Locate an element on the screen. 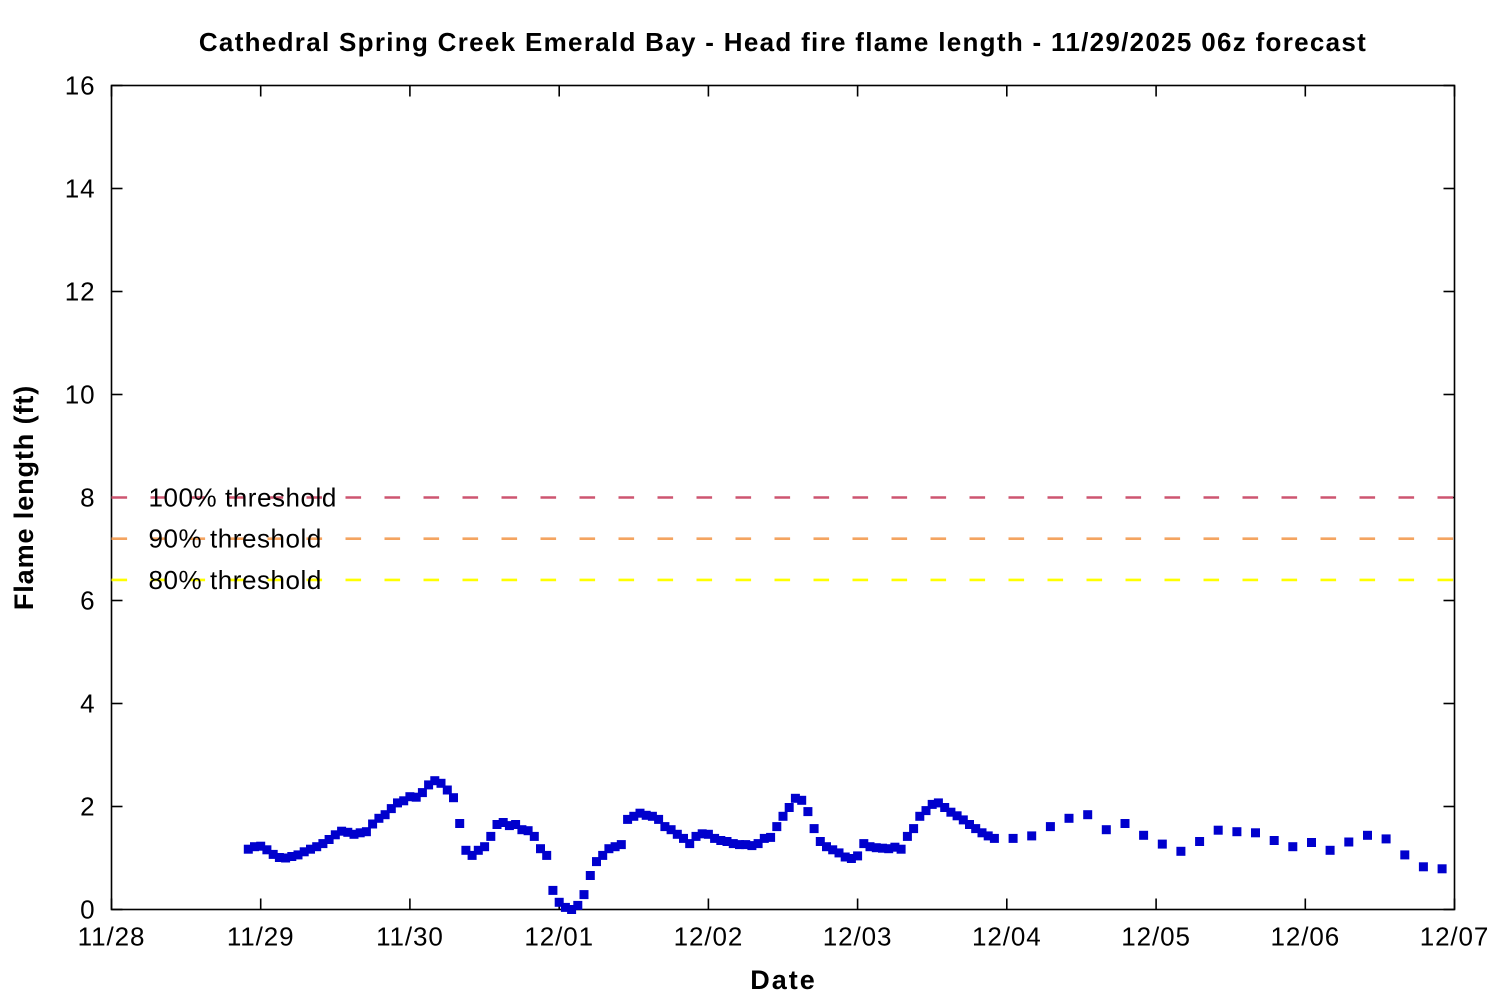 Image resolution: width=1500 pixels, height=1000 pixels. svg-text: 12/02 is located at coordinates (709, 937).